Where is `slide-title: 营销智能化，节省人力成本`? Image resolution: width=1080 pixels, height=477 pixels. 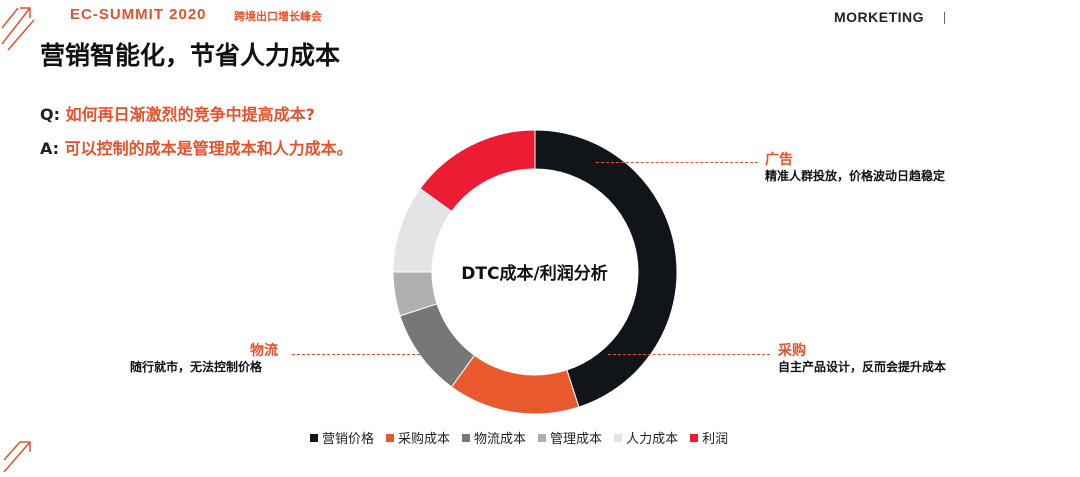
slide-title: 营销智能化，节省人力成本 is located at coordinates (190, 55).